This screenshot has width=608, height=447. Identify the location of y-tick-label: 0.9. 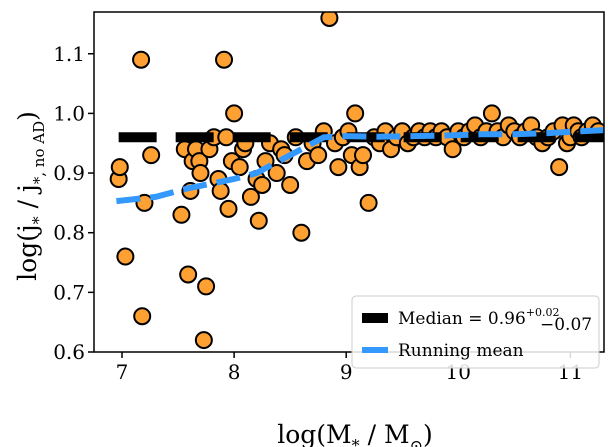
(69, 173).